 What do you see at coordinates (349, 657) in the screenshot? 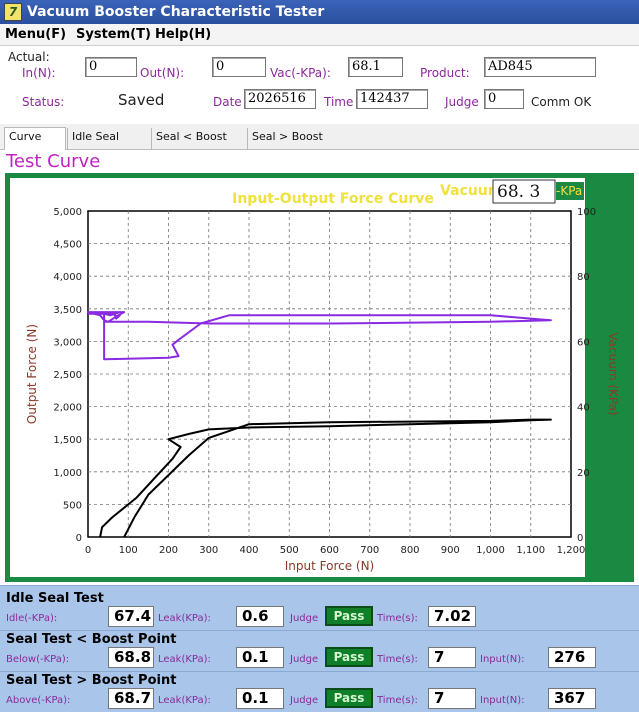
I see `below-pass-badge: Pass` at bounding box center [349, 657].